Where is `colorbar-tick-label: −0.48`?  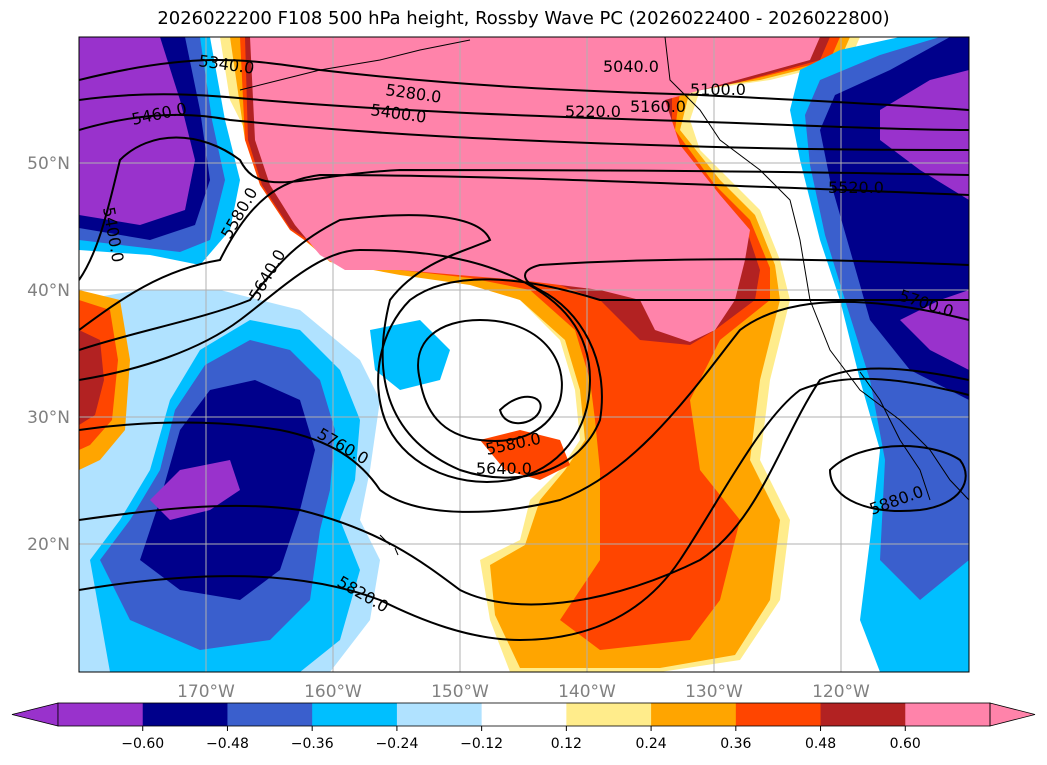 colorbar-tick-label: −0.48 is located at coordinates (227, 744).